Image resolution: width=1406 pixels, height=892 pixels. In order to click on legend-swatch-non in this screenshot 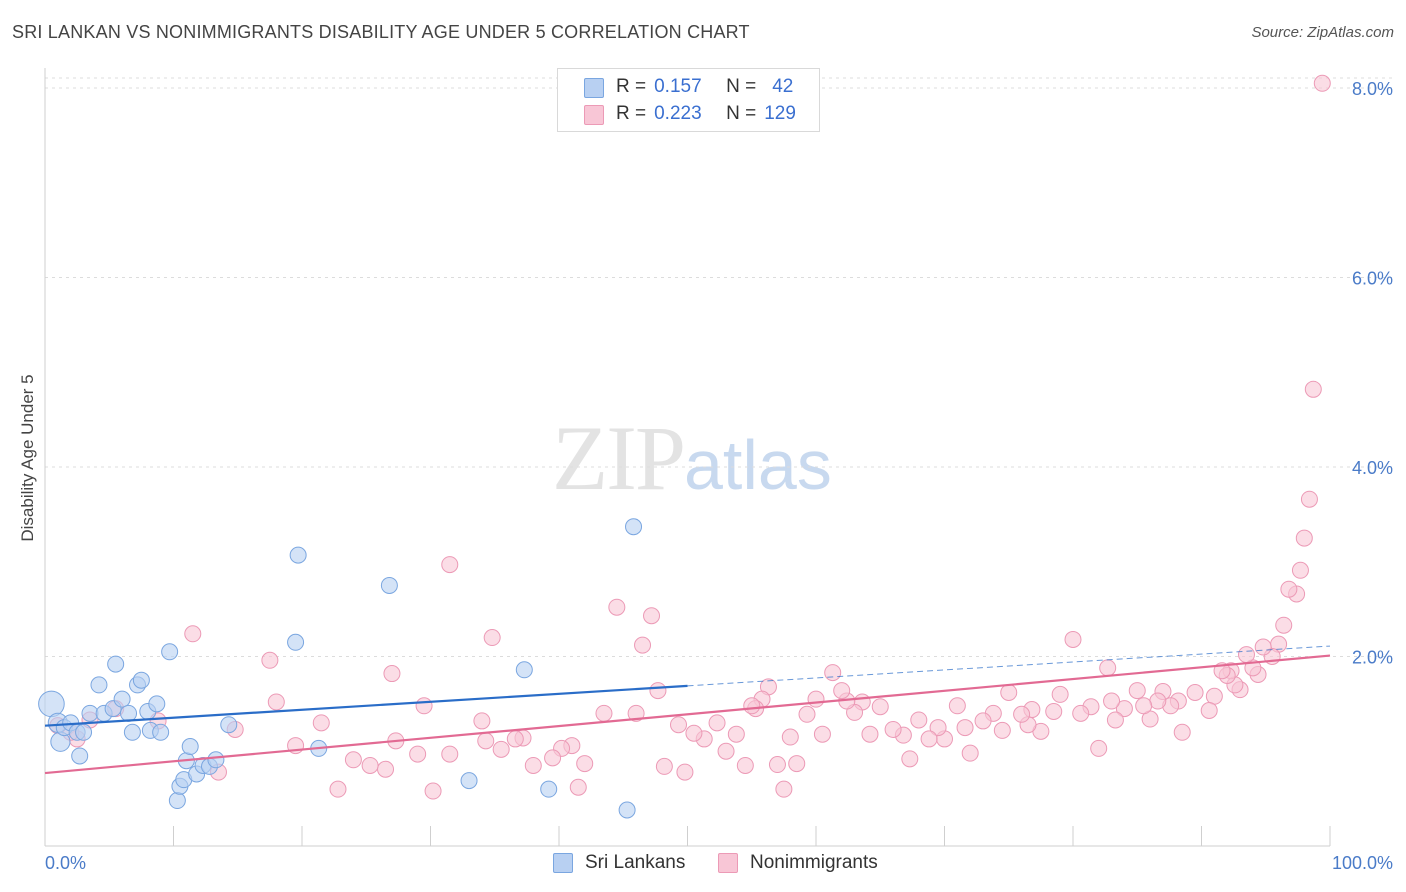, I will do `click(594, 115)`.